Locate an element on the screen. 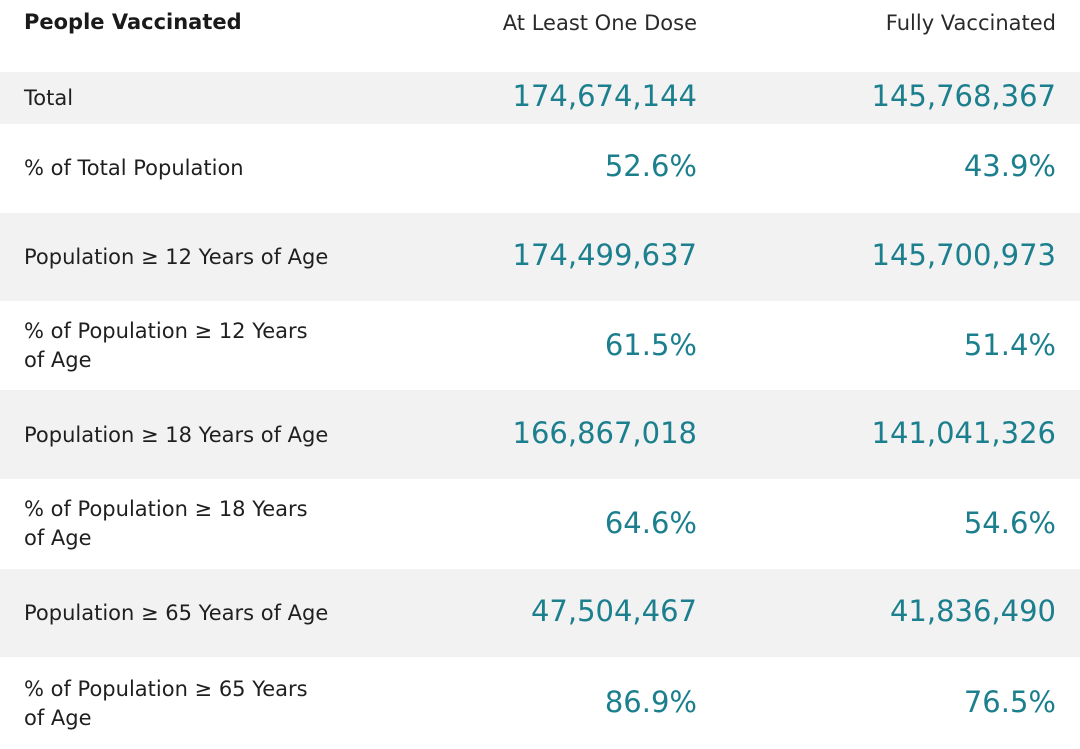 The image size is (1080, 749). at-least-one-dose-value: 61.5% is located at coordinates (650, 345).